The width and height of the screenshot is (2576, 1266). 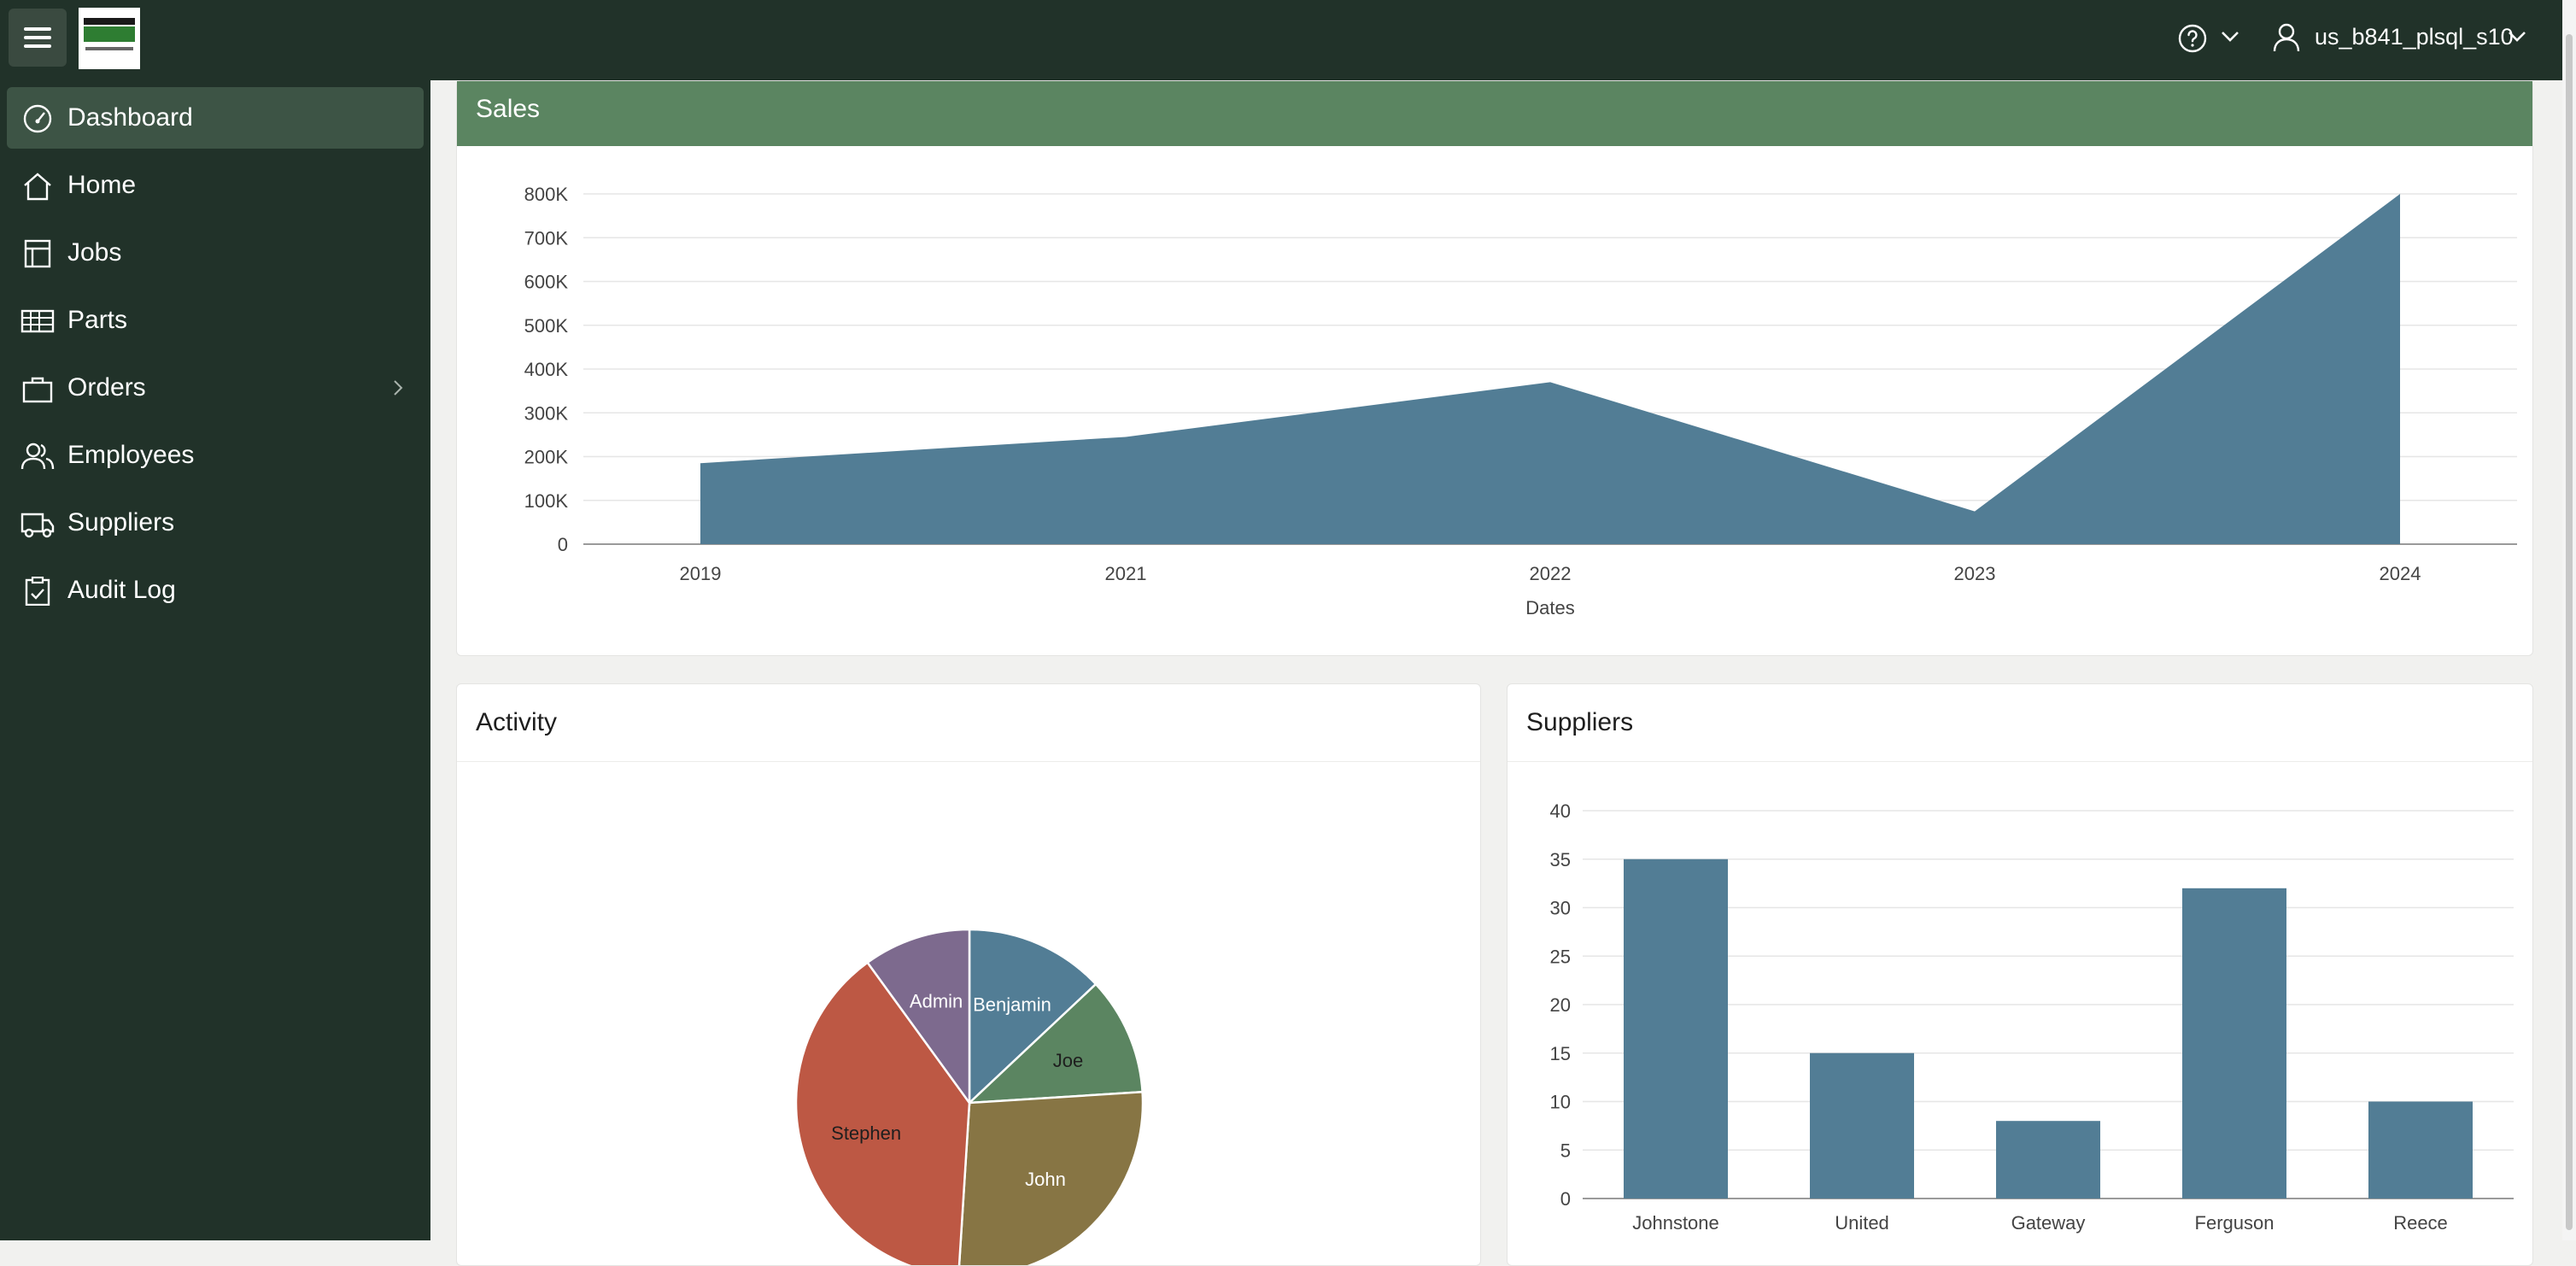 What do you see at coordinates (546, 326) in the screenshot?
I see `y-tick-label: 500K` at bounding box center [546, 326].